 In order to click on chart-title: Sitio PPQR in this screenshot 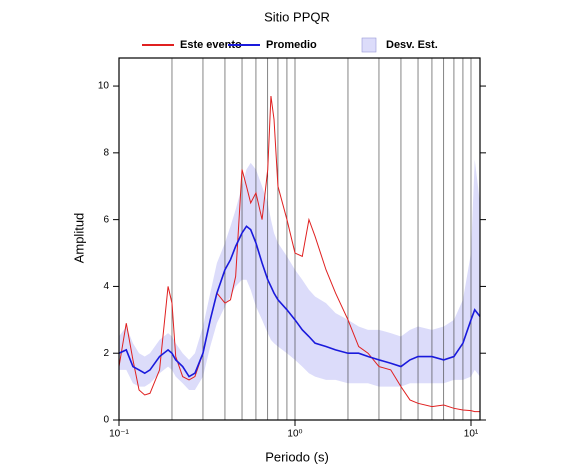, I will do `click(297, 16)`.